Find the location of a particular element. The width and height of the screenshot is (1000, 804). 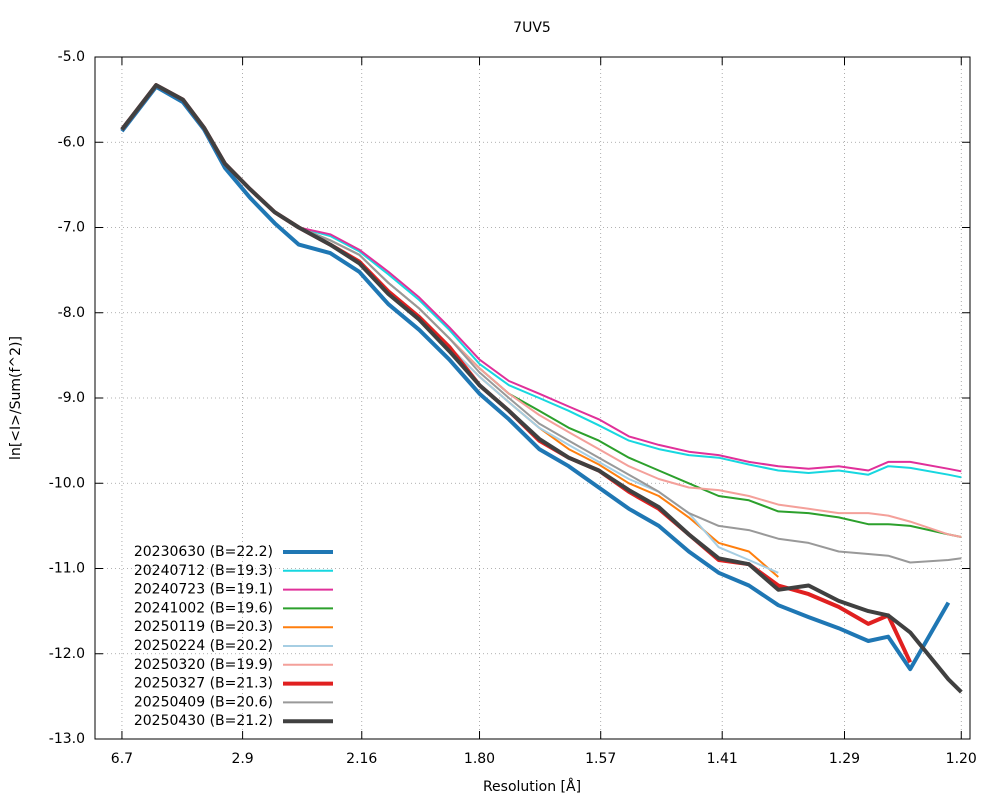

y-tick-label: -5.0 is located at coordinates (71, 57).